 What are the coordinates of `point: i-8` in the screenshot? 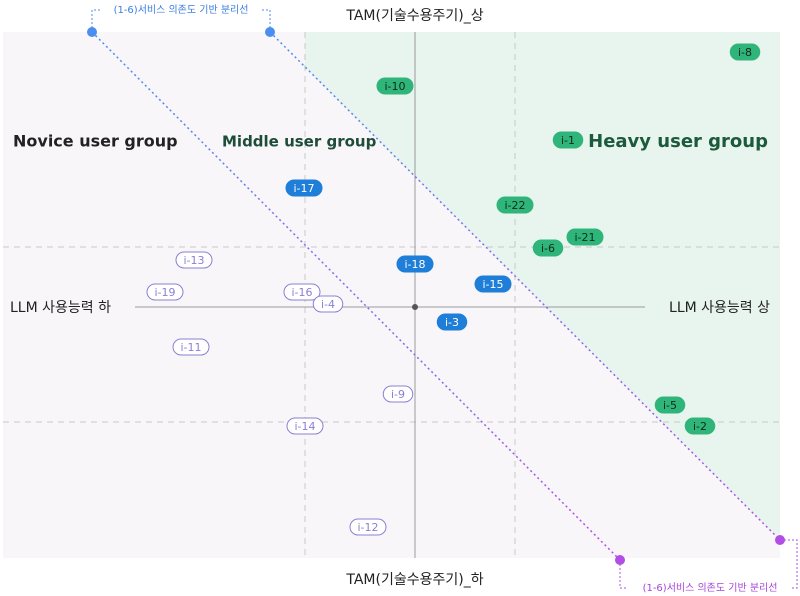 It's located at (745, 52).